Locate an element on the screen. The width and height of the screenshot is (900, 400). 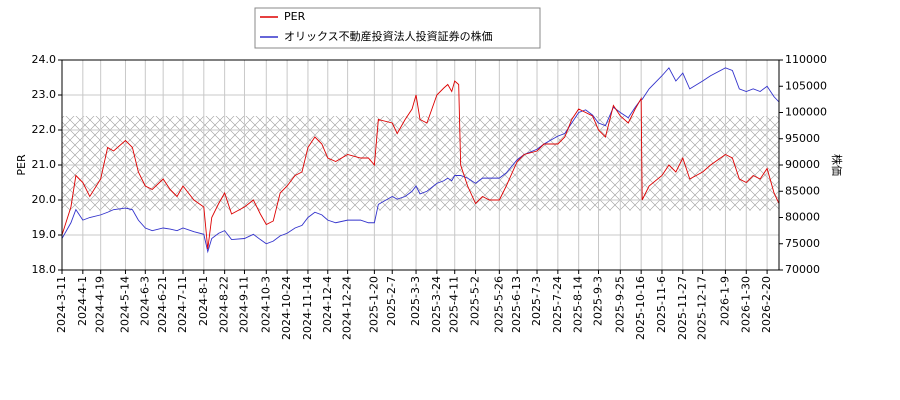
y-tick-label: 19.0 is located at coordinates (44, 234).